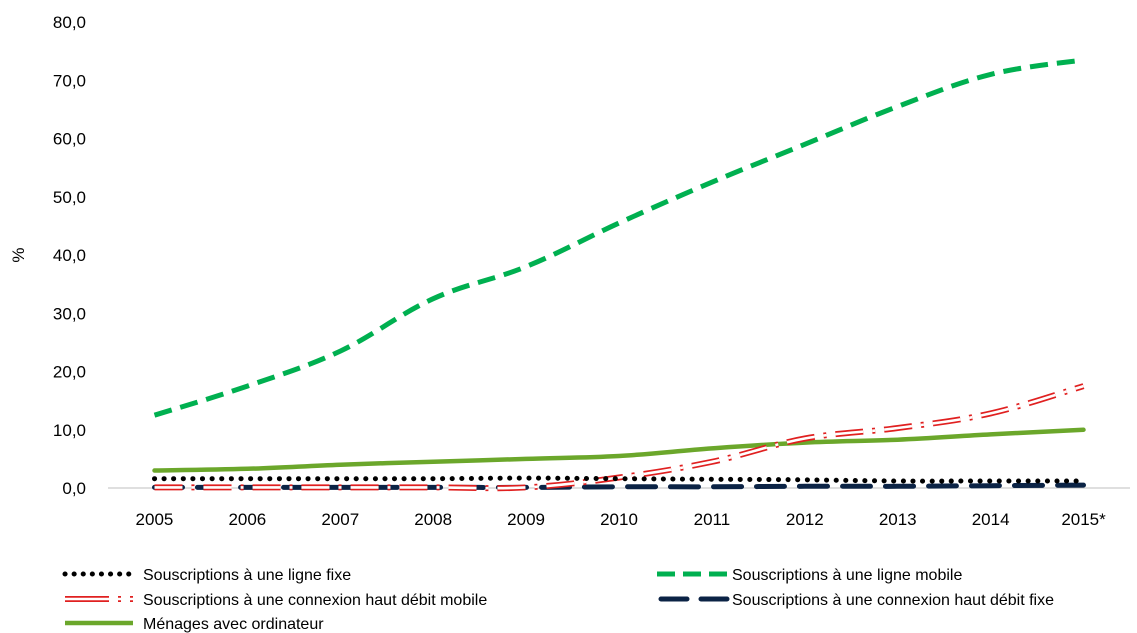 The height and width of the screenshot is (633, 1137). What do you see at coordinates (69, 22) in the screenshot?
I see `y-tick-label: 80,0` at bounding box center [69, 22].